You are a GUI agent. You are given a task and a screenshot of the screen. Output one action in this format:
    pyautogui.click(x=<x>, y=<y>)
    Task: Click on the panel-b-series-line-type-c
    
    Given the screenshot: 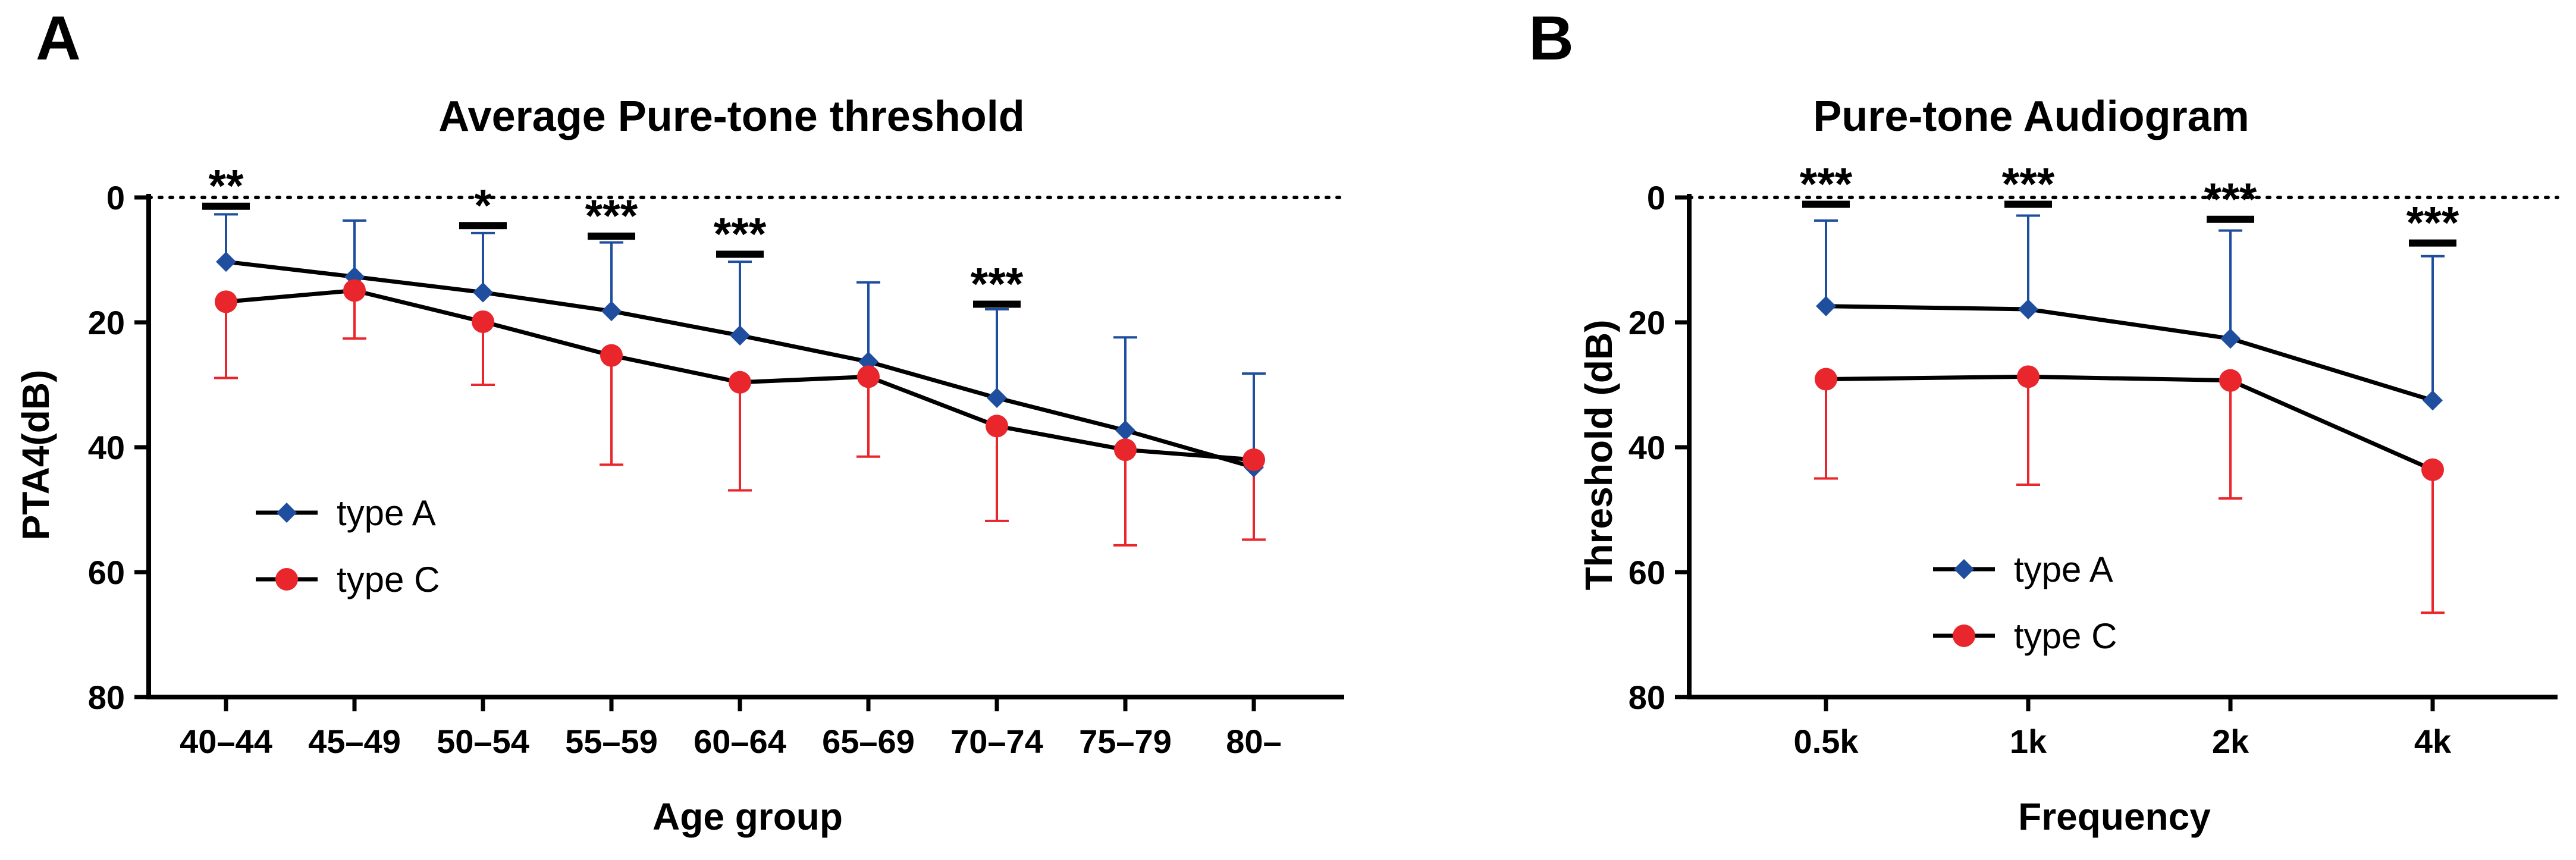 What is the action you would take?
    pyautogui.click(x=2129, y=423)
    